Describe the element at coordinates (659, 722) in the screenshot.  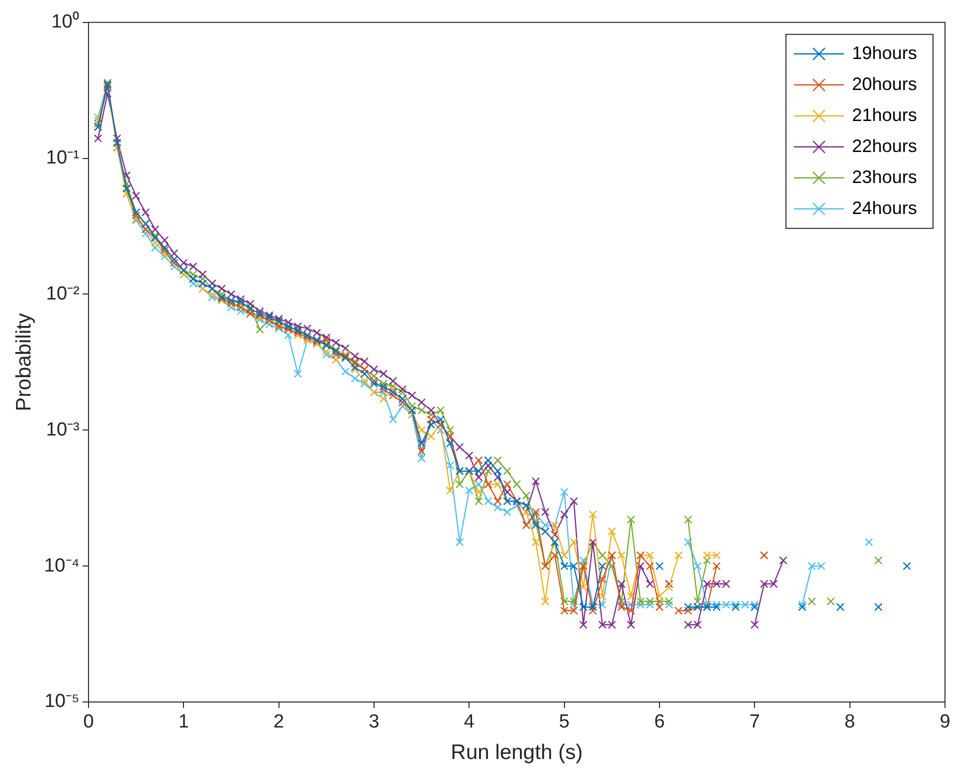
I see `x-tick-label: 6` at that location.